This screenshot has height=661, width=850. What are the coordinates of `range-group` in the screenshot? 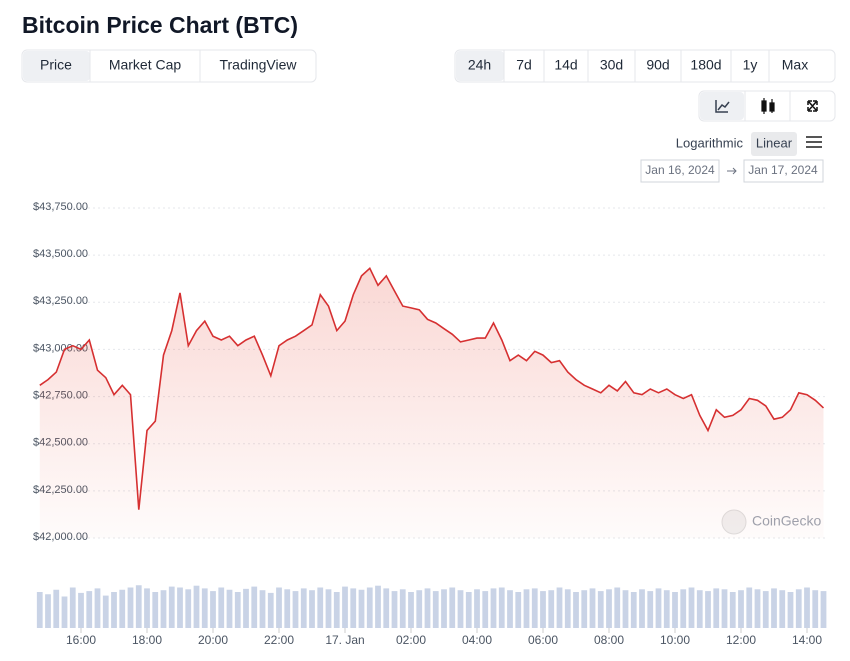 It's located at (645, 66).